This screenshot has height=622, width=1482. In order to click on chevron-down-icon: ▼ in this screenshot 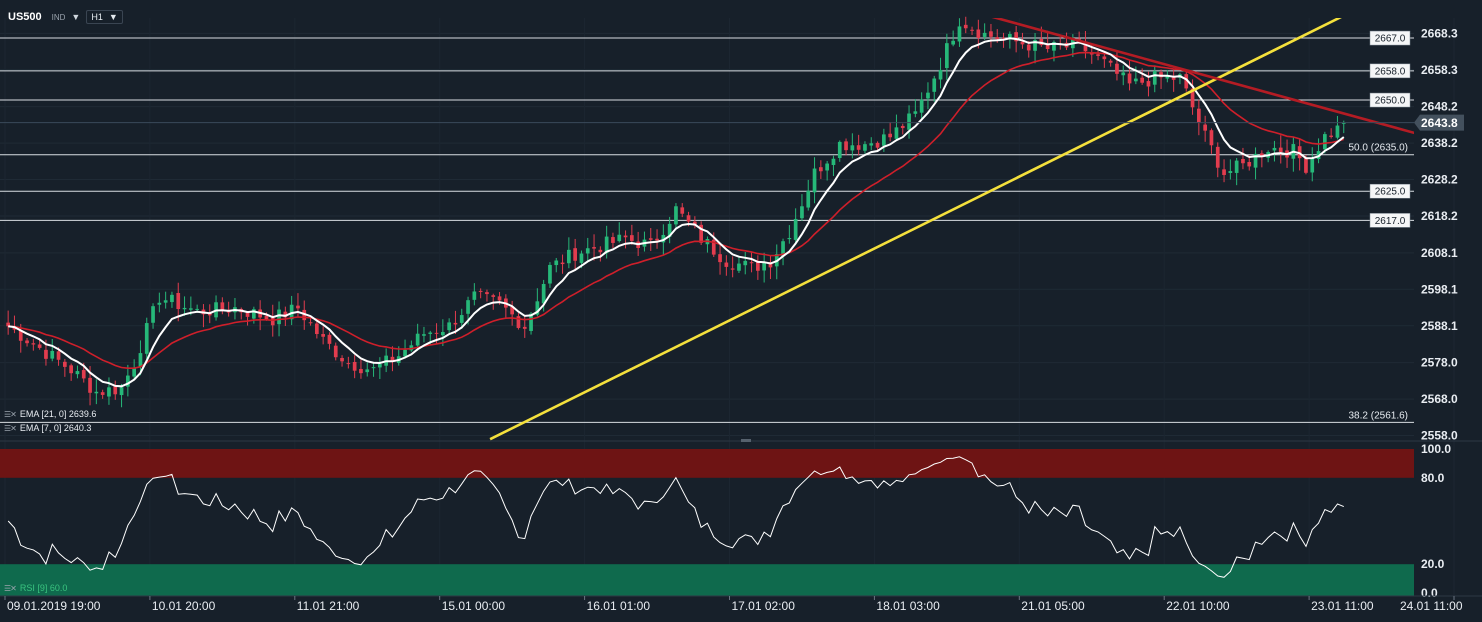, I will do `click(76, 17)`.